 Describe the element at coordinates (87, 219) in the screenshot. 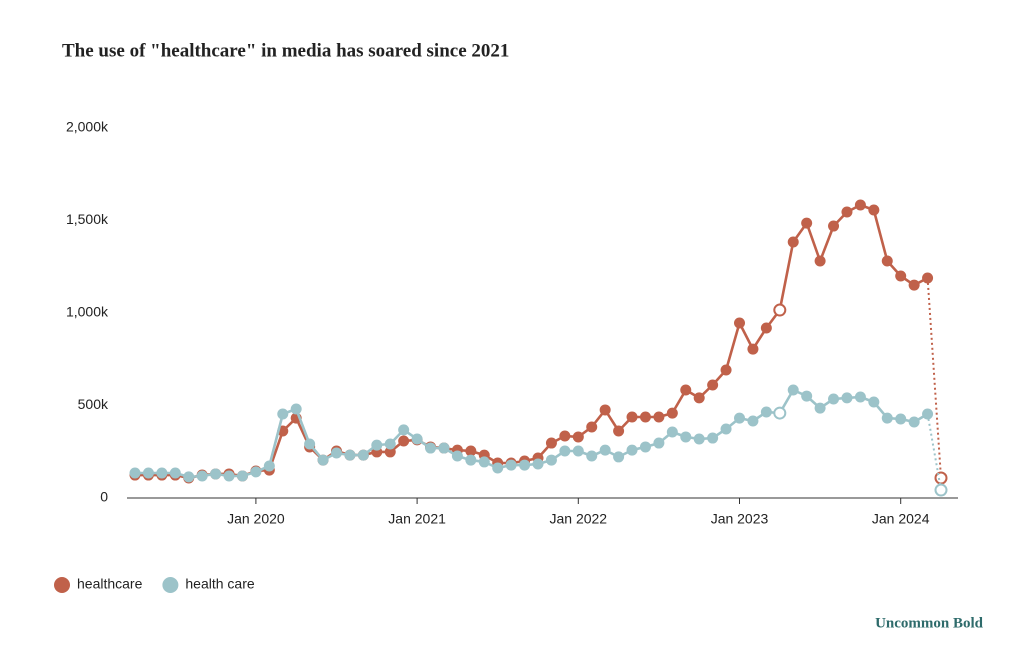

I see `y-tick-label: 1,500k` at that location.